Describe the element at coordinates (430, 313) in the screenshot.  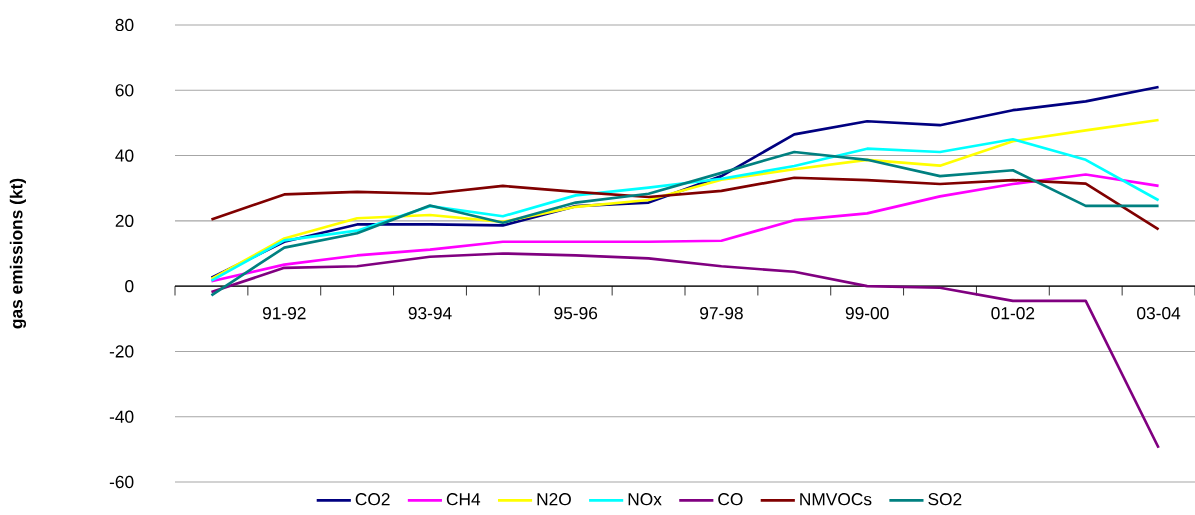
I see `x-tick-label: 93-94` at that location.